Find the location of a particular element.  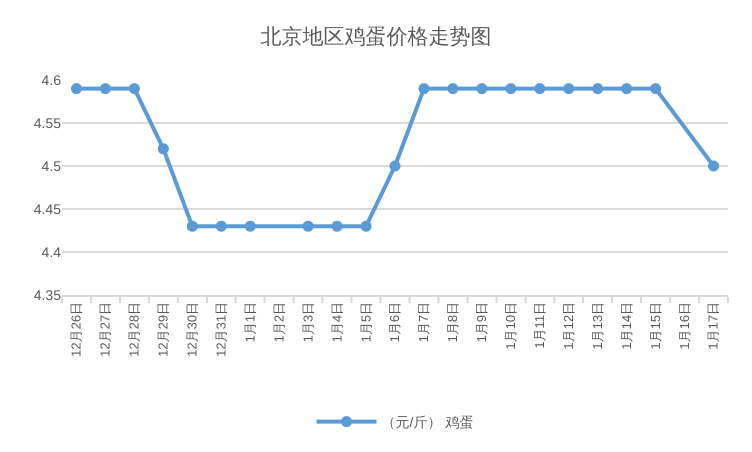

x-tick-label: 1月6日 is located at coordinates (394, 322).